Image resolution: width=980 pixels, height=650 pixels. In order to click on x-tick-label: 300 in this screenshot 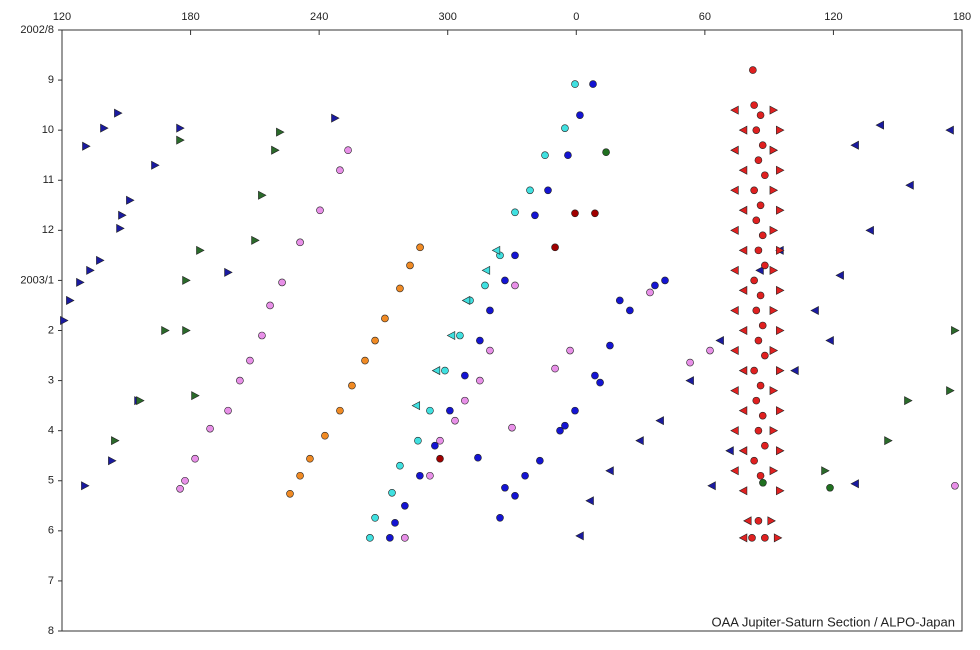, I will do `click(448, 17)`.